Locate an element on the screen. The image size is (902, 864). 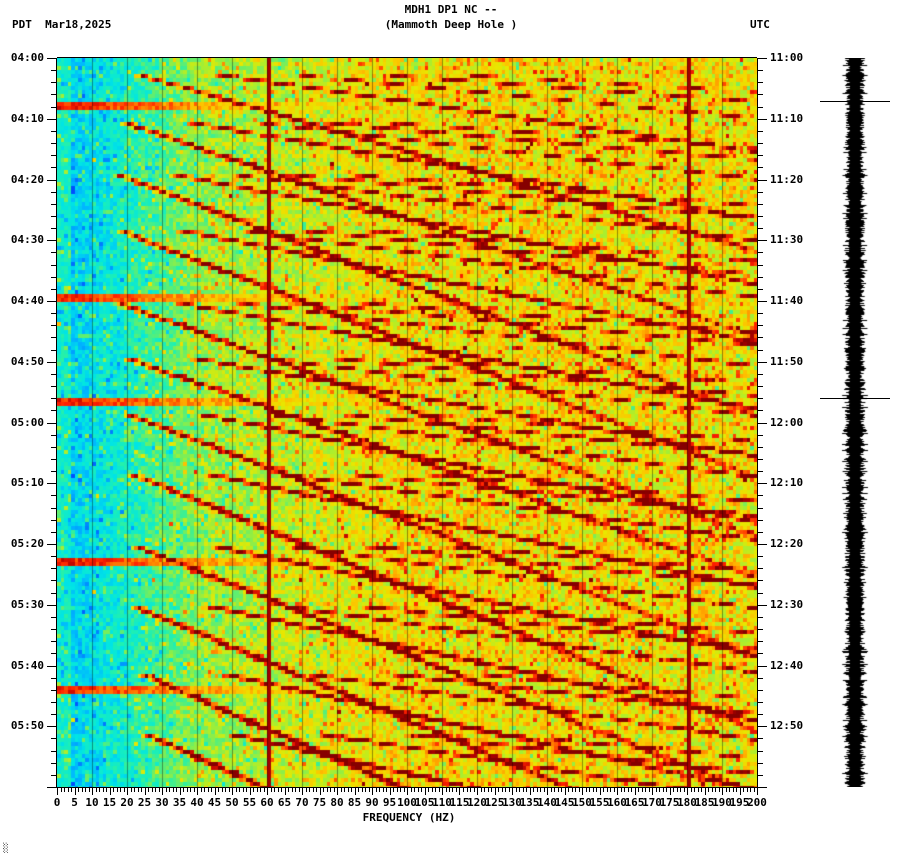
x-axis-tick-label: 185 is located at coordinates (704, 802).